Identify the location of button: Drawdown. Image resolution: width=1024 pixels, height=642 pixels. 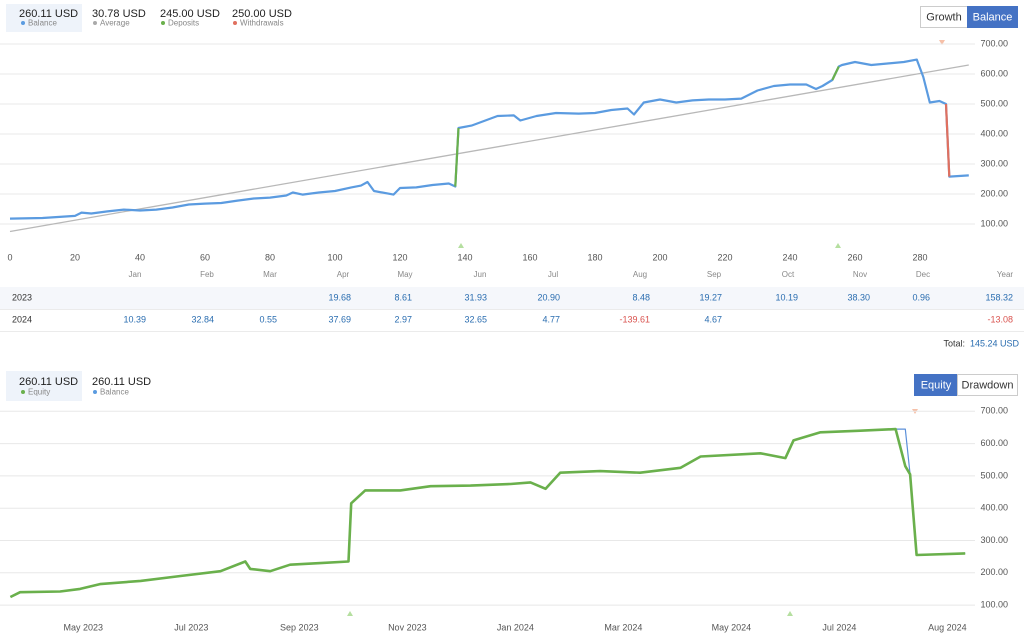
(987, 385).